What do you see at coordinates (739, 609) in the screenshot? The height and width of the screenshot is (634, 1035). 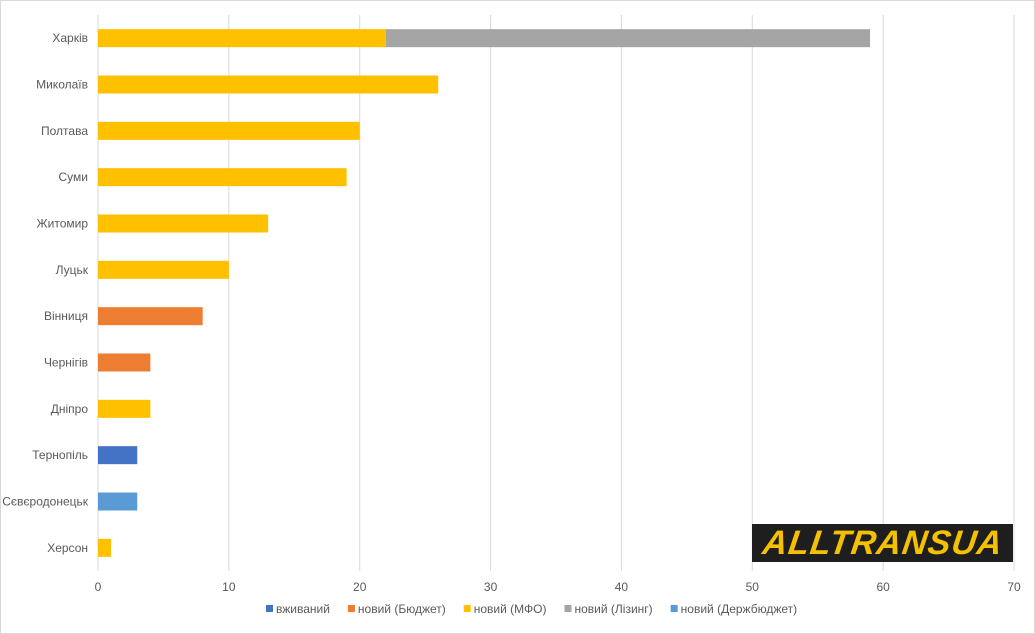 I see `legend-label: новий (Держбюджет)` at bounding box center [739, 609].